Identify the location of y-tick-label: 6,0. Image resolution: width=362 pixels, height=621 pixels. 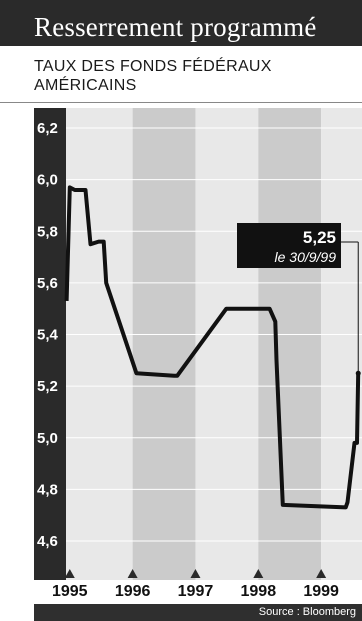
(47, 180).